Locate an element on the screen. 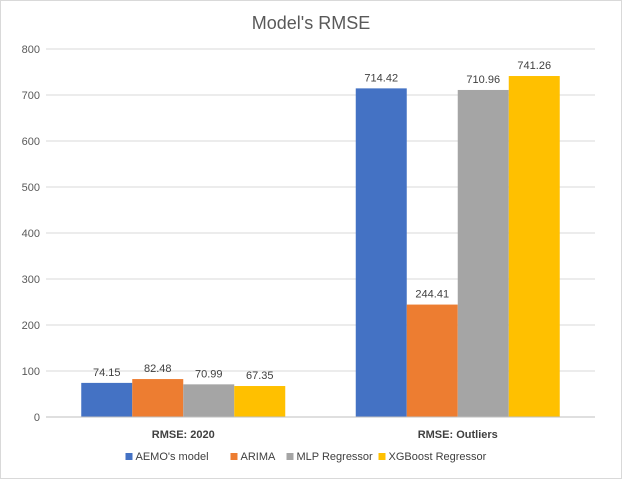 This screenshot has height=479, width=622. y-tick-label: 100 is located at coordinates (31, 372).